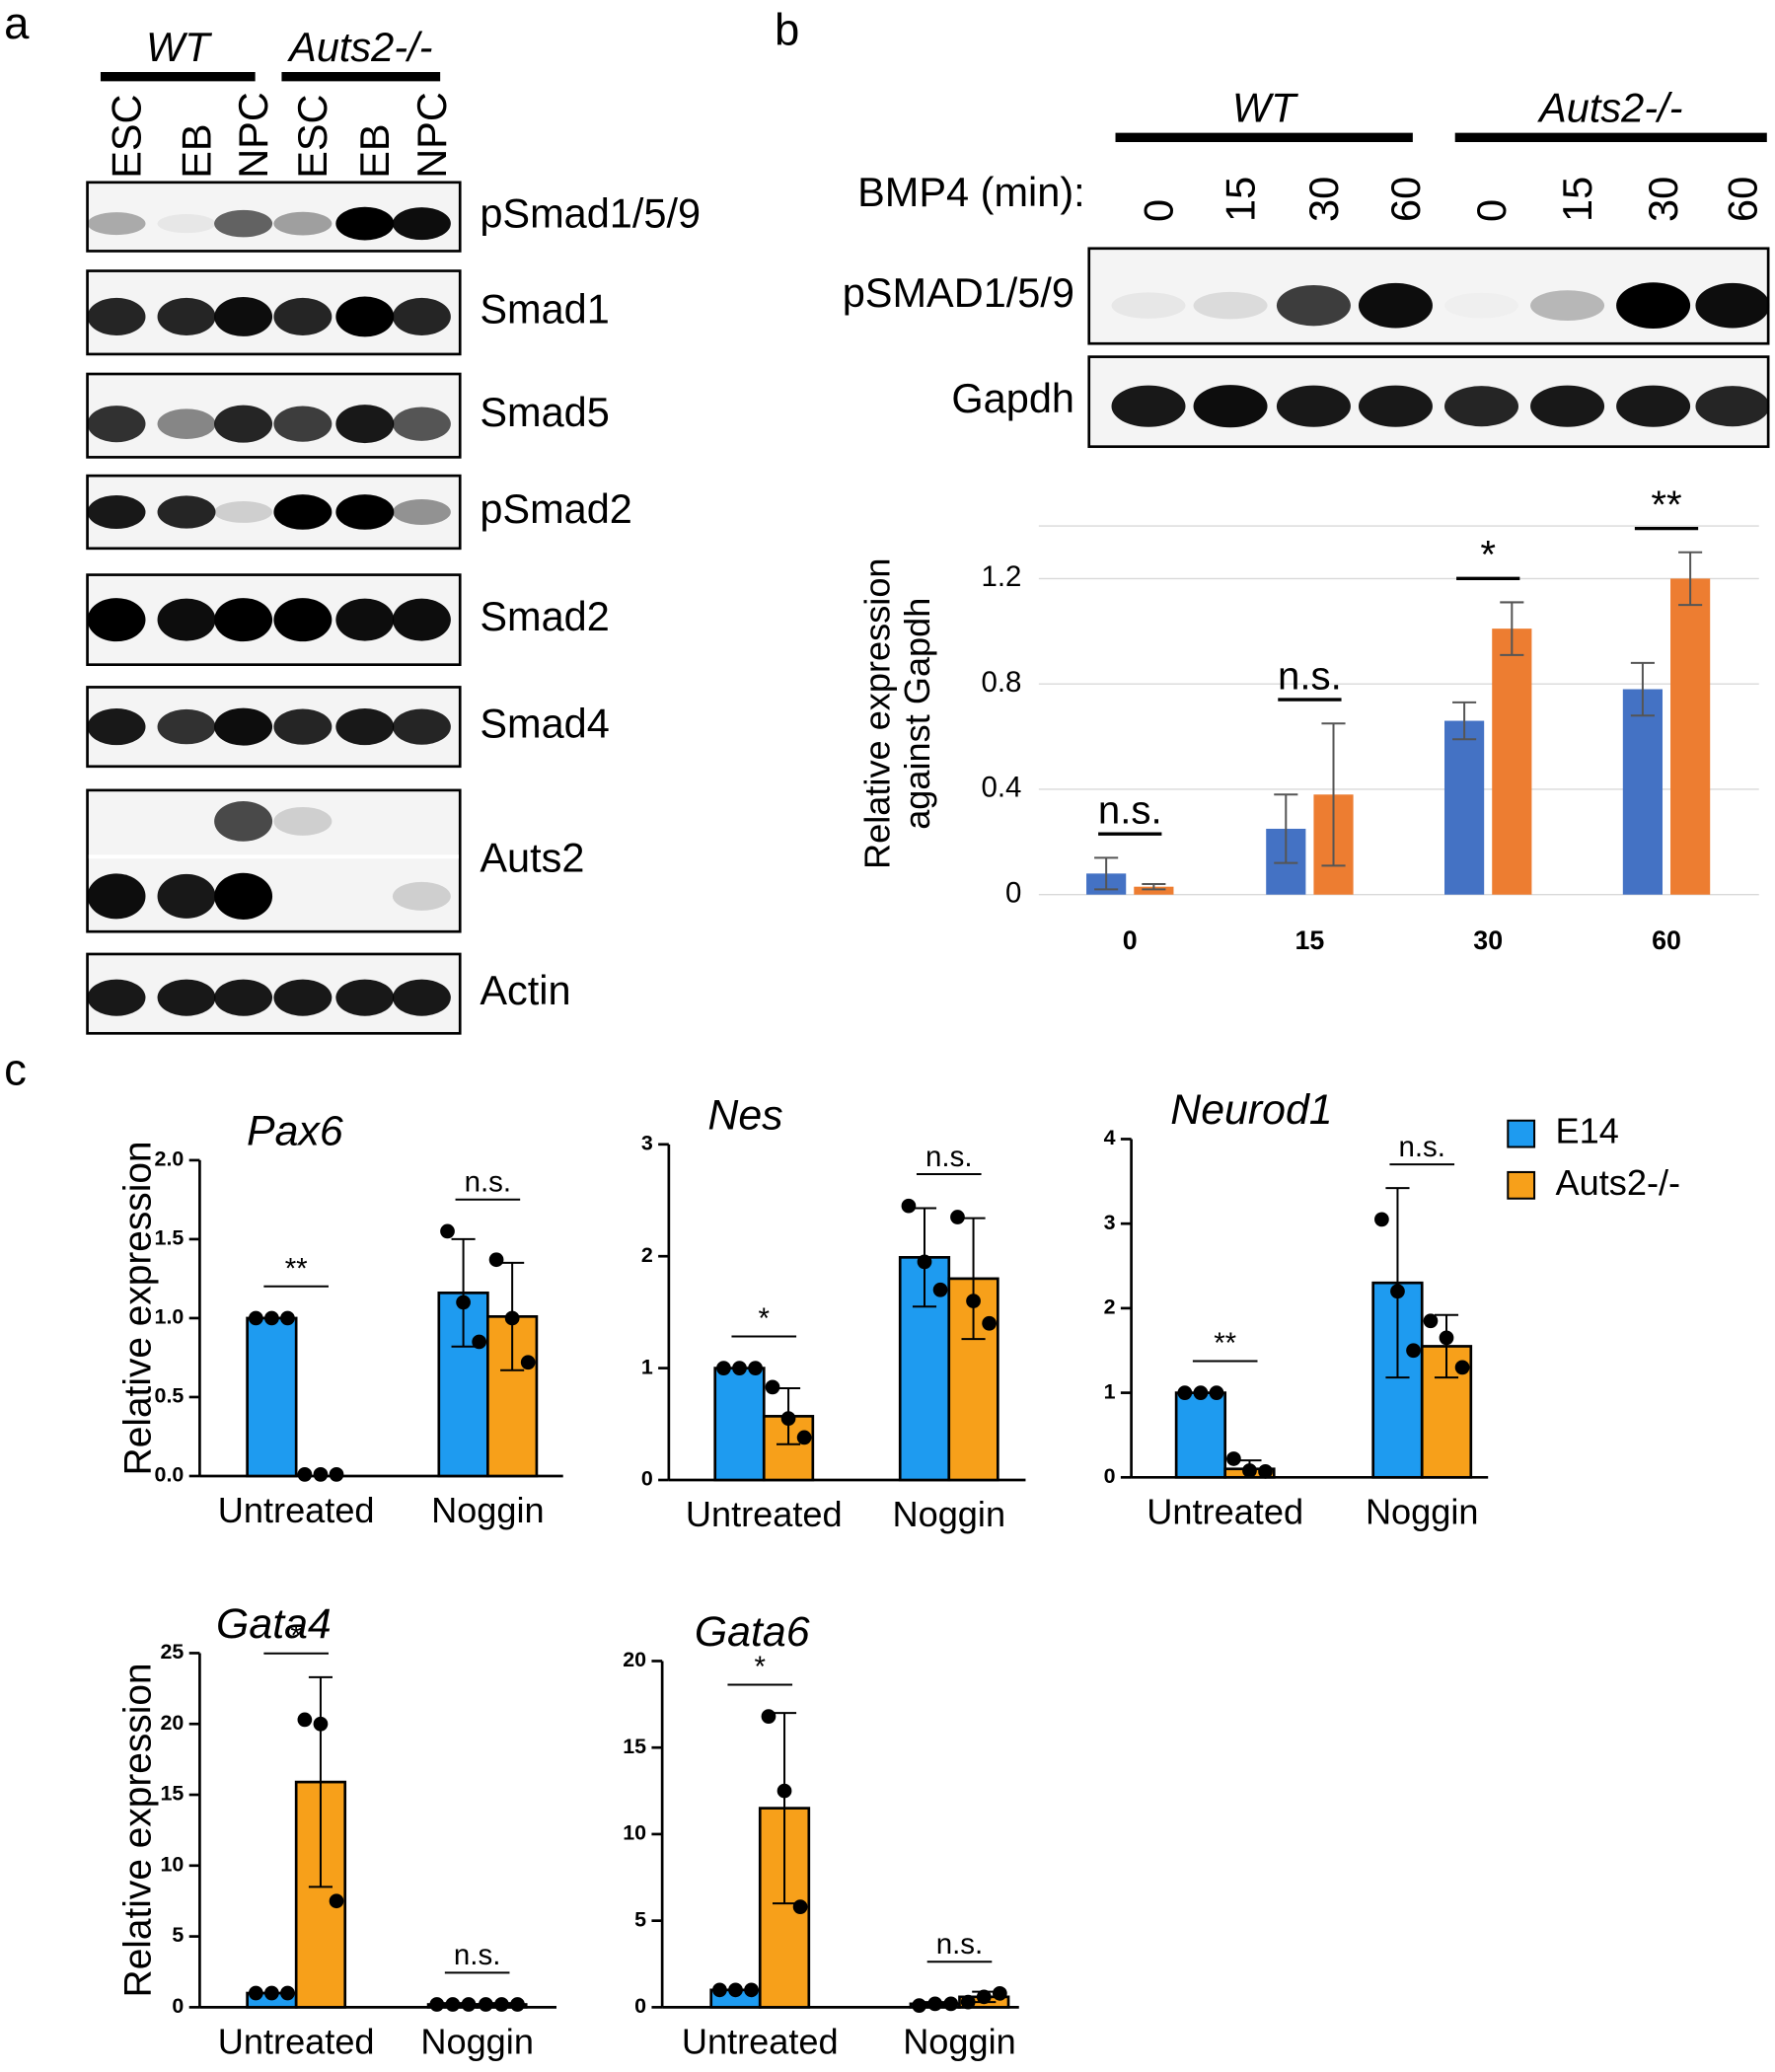 The width and height of the screenshot is (1775, 2072). What do you see at coordinates (971, 192) in the screenshot?
I see `lane-title: BMP4 (min):` at bounding box center [971, 192].